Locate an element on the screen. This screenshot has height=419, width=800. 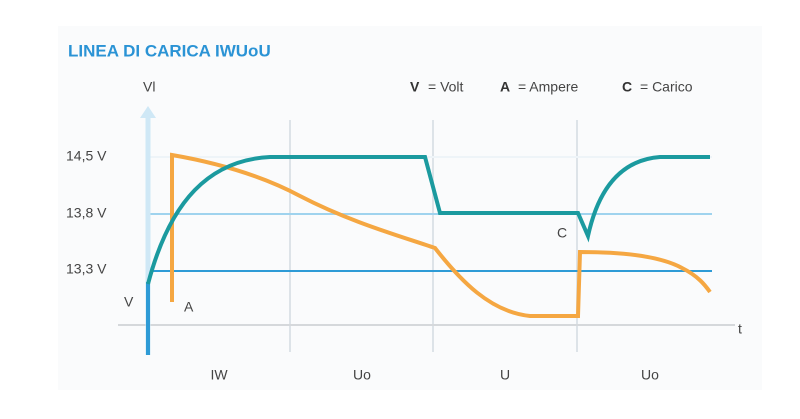
x-axis-label: t is located at coordinates (740, 329).